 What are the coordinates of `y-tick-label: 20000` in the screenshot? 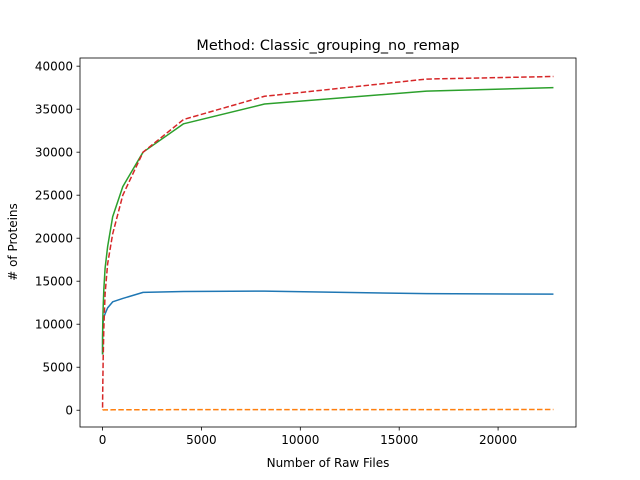 It's located at (54, 239).